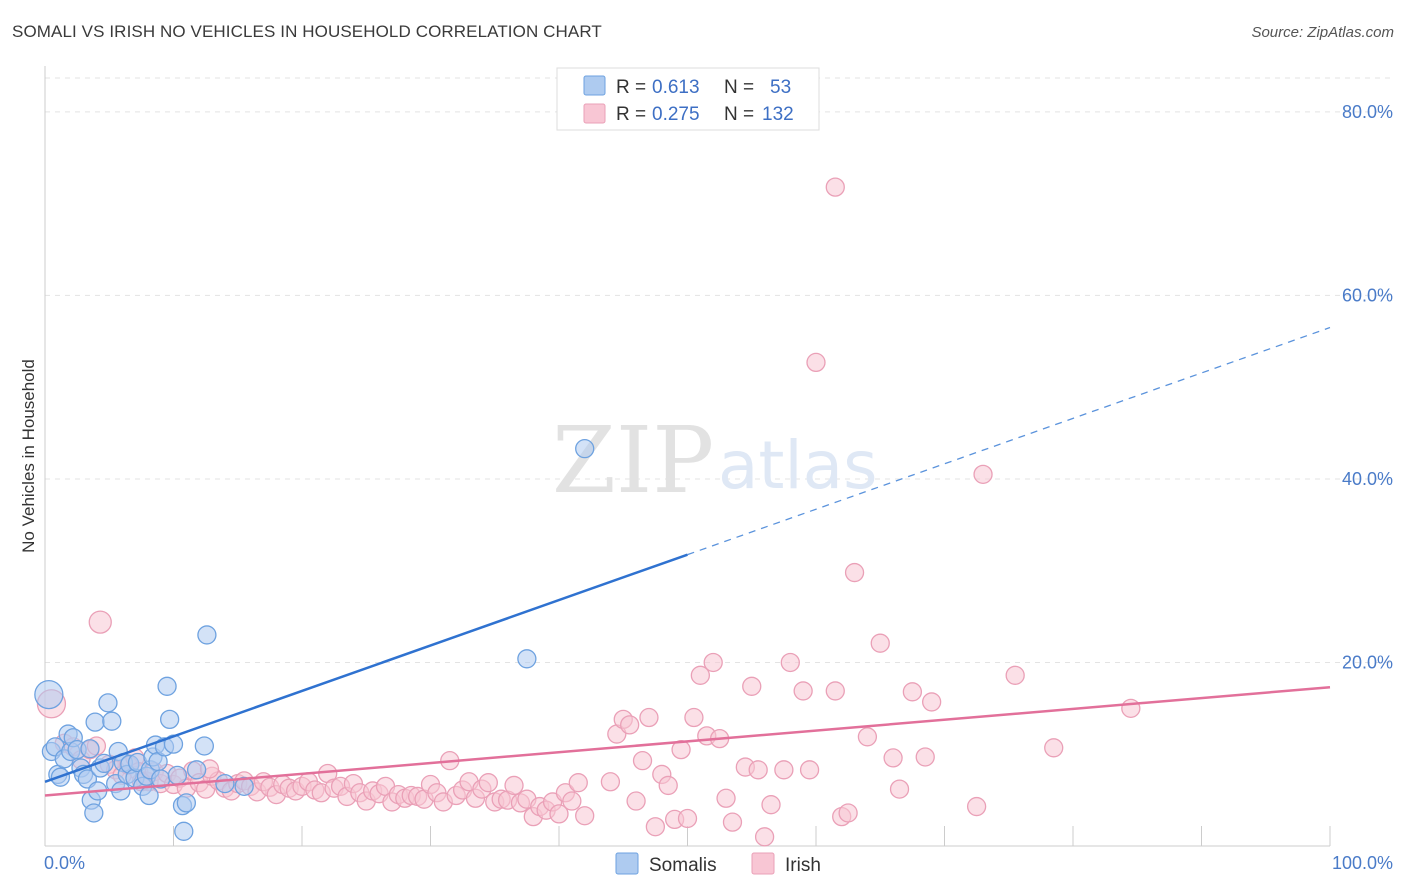 The image size is (1406, 892). I want to click on somalis-trend-line, so click(366, 668).